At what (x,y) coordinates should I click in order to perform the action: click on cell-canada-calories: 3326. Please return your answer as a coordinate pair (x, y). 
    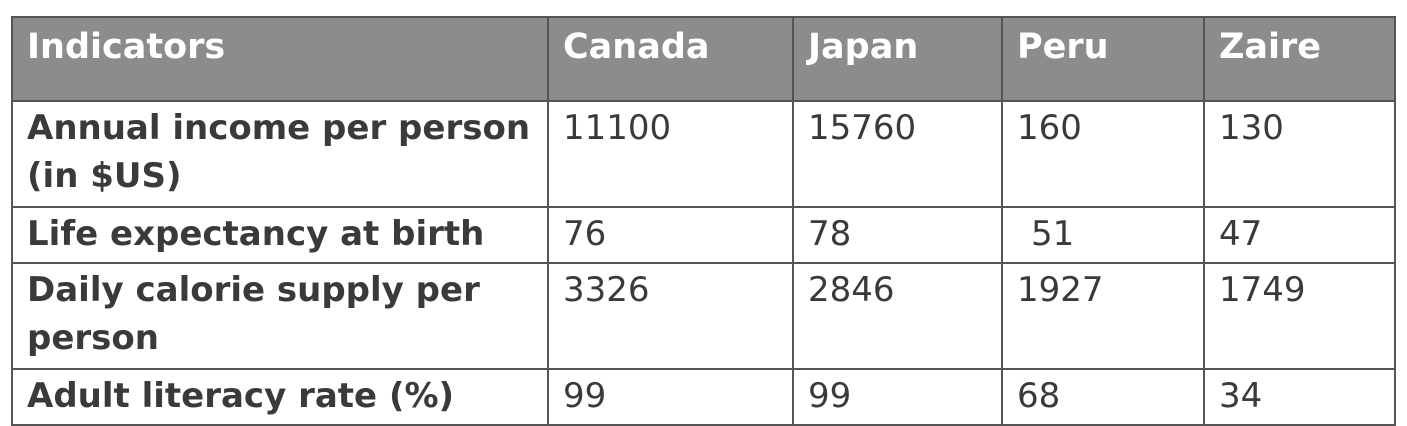
    Looking at the image, I should click on (670, 316).